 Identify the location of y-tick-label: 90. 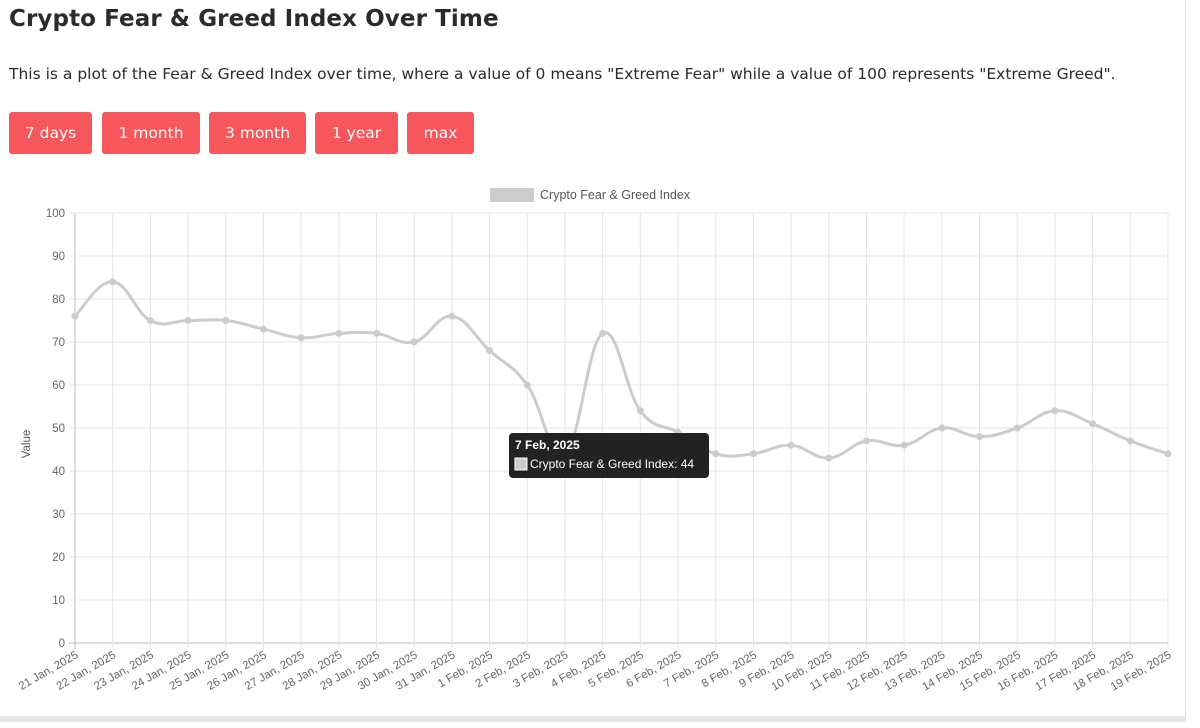
(58, 257).